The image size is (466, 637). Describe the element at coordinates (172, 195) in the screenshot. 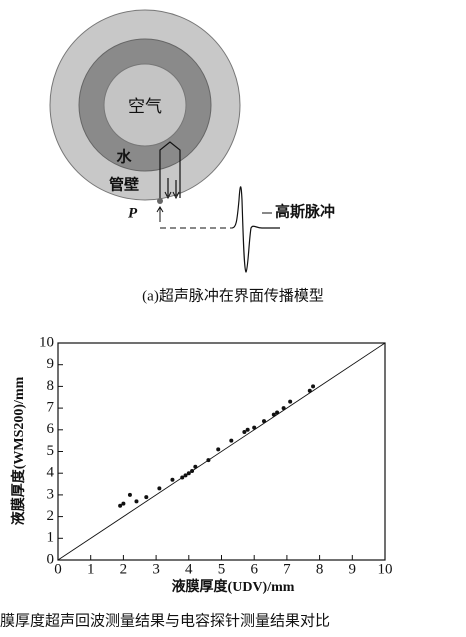

I see `arrows` at that location.